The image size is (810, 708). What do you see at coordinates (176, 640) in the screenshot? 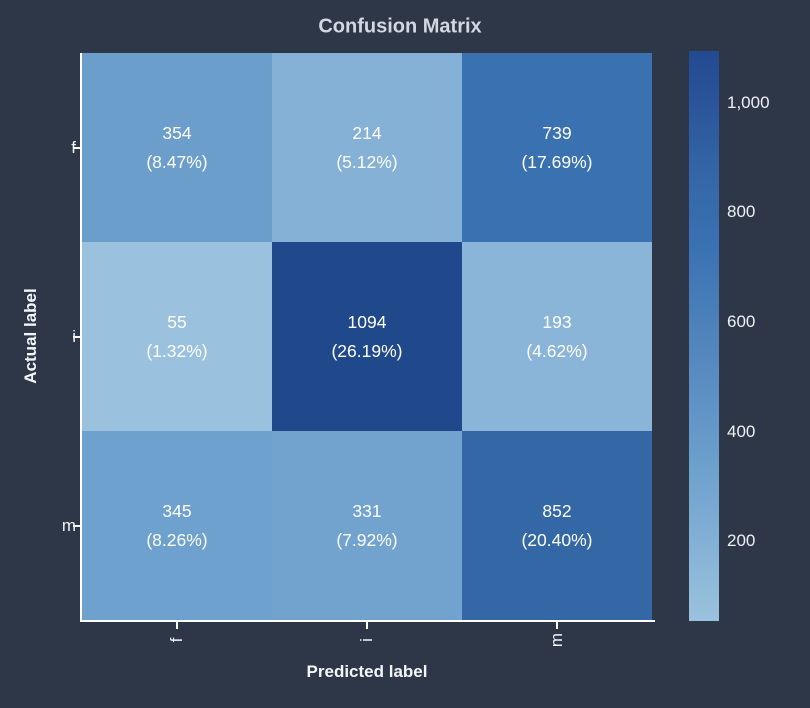
I see `x-tick-label-f: f` at bounding box center [176, 640].